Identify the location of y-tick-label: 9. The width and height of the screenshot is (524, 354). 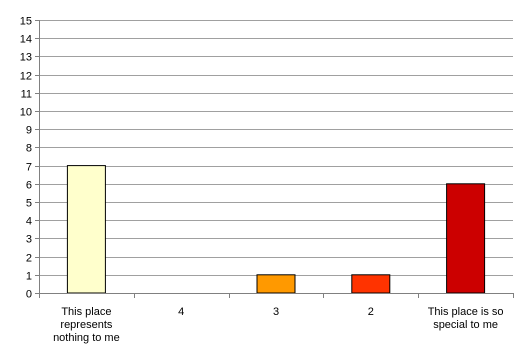
(29, 131).